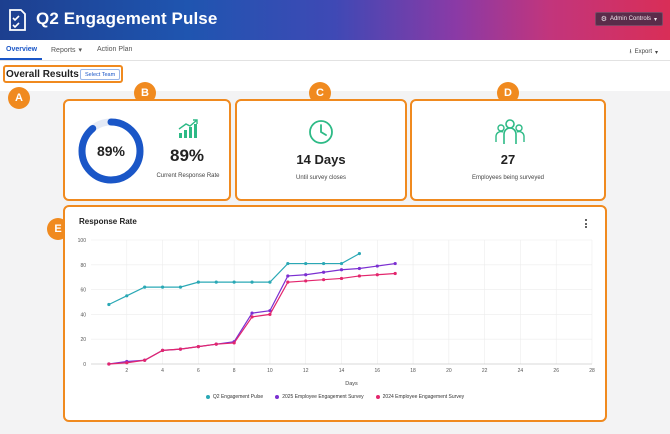  Describe the element at coordinates (83, 266) in the screenshot. I see `y-tick-label: 80` at that location.